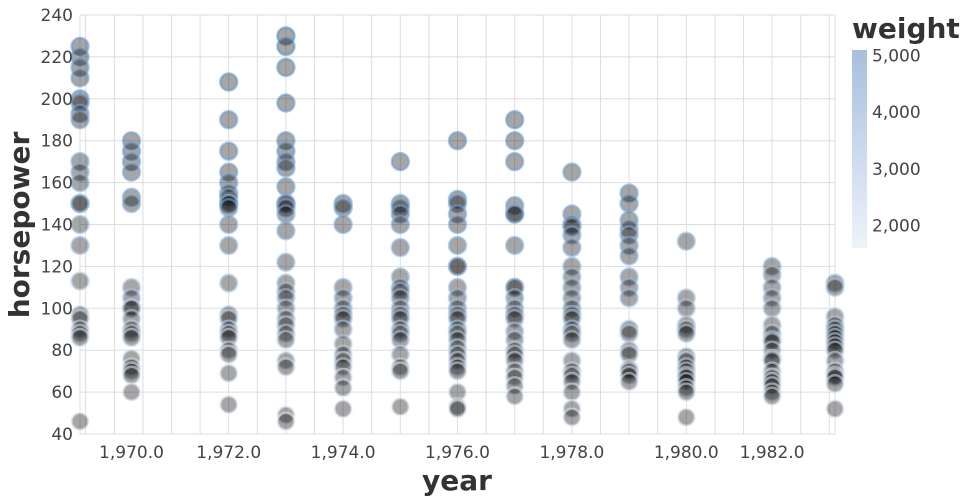 The width and height of the screenshot is (960, 504). Describe the element at coordinates (62, 393) in the screenshot. I see `y-tick-label: 60` at that location.